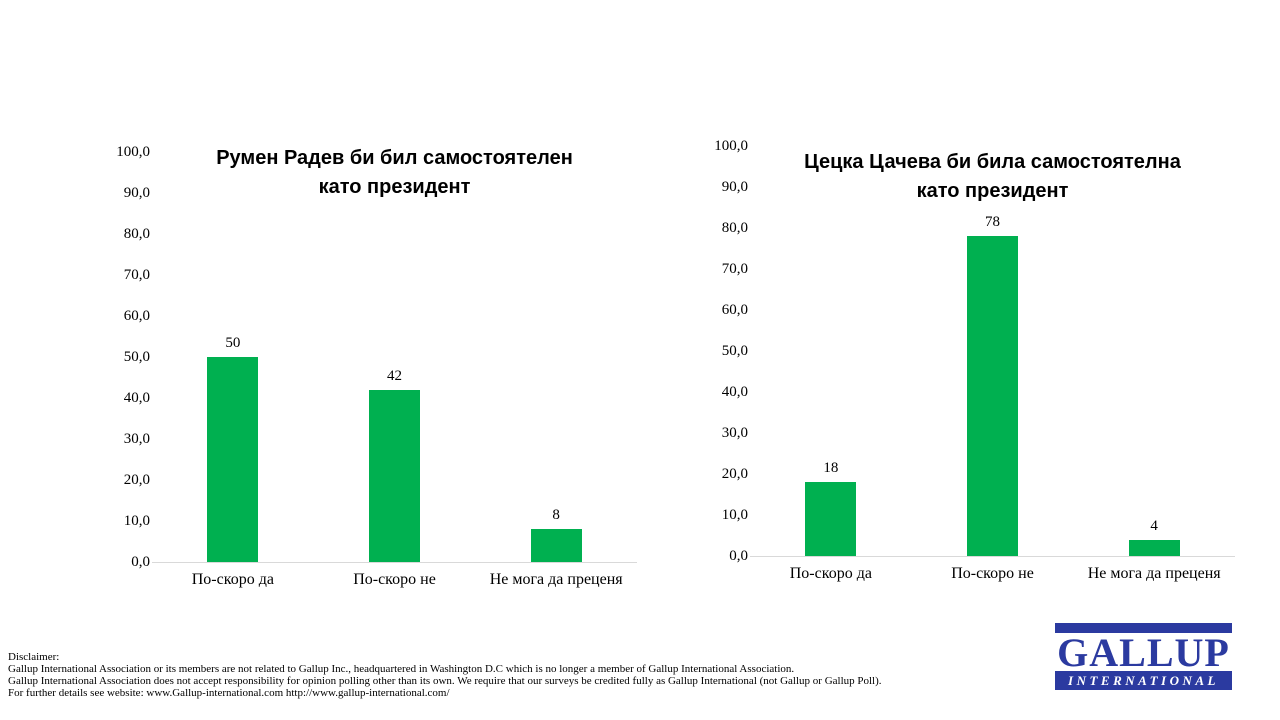  Describe the element at coordinates (394, 158) in the screenshot. I see `chart-title-line: Румен Радев би бил самостоятелен` at that location.